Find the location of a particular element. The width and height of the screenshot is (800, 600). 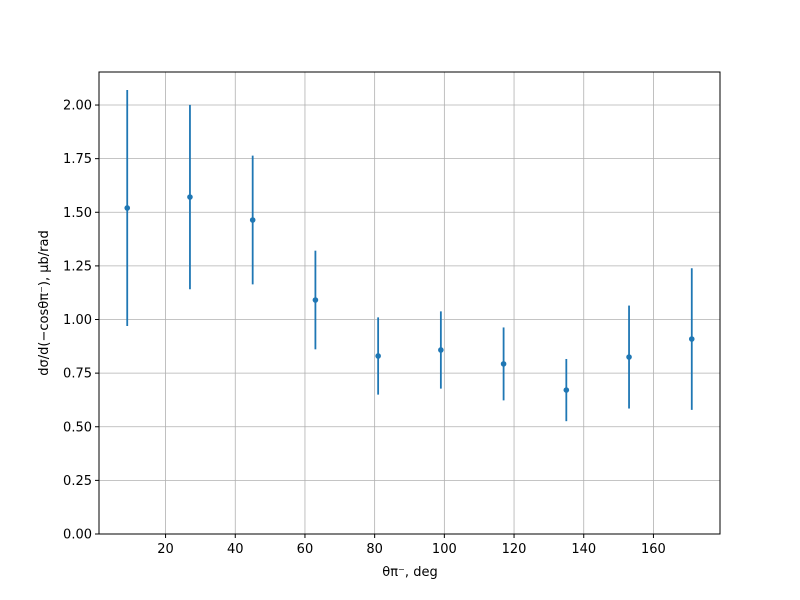

y-tick-label: 0.25 is located at coordinates (77, 481).